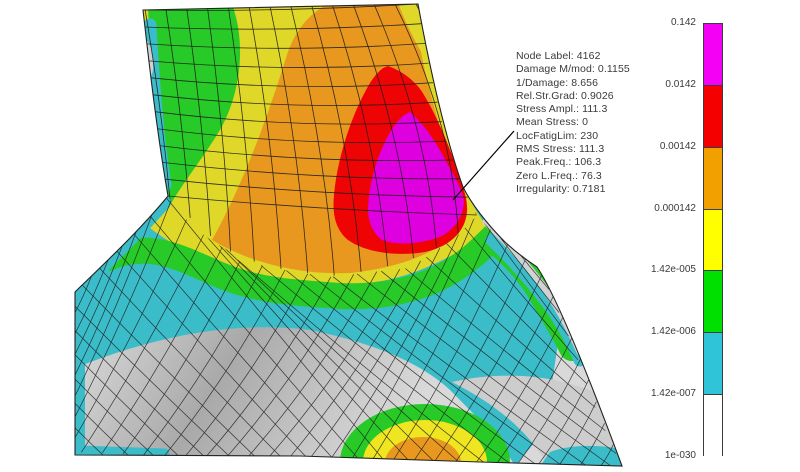  Describe the element at coordinates (673, 332) in the screenshot. I see `legend-tick-label: 1.42e-006` at that location.